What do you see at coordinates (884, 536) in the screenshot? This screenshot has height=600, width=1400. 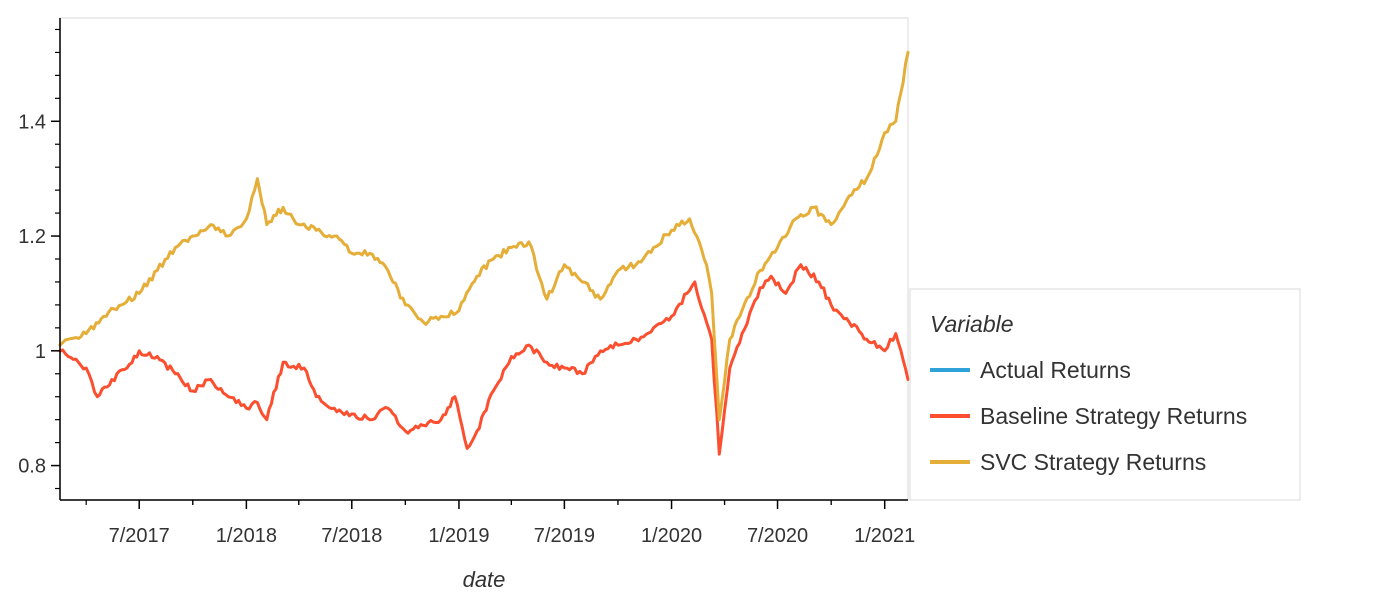 I see `x-tick-label: 1/2021` at bounding box center [884, 536].